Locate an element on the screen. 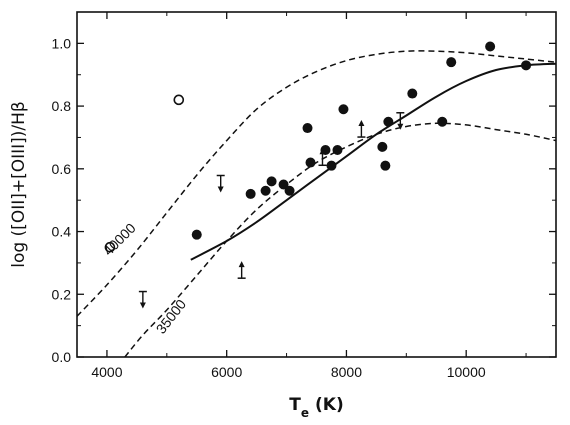 The height and width of the screenshot is (425, 570). y-tick-label: 1.0 is located at coordinates (62, 43).